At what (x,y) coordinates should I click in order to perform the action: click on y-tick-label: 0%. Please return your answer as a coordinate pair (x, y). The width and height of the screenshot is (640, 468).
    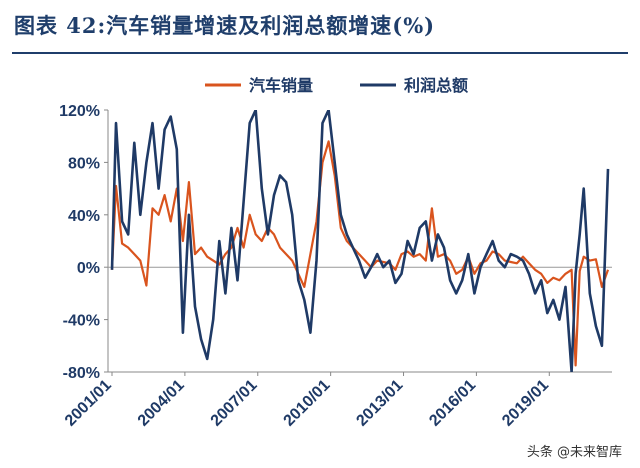
    Looking at the image, I should click on (88, 268).